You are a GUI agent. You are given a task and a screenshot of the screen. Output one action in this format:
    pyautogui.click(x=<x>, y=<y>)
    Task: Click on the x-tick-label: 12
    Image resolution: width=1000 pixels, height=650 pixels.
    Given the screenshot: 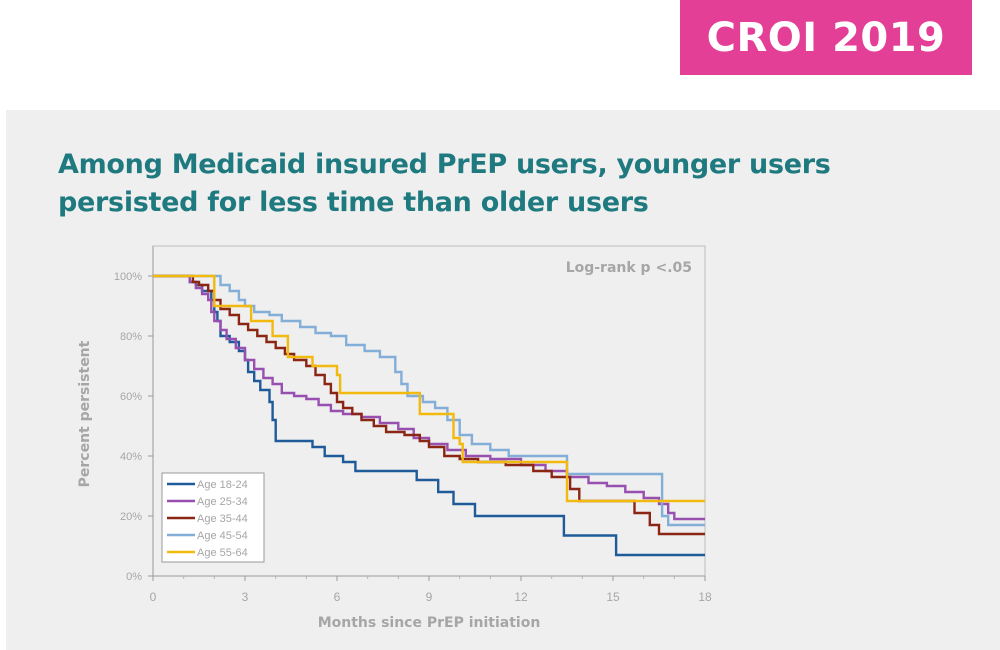 What is the action you would take?
    pyautogui.click(x=521, y=597)
    